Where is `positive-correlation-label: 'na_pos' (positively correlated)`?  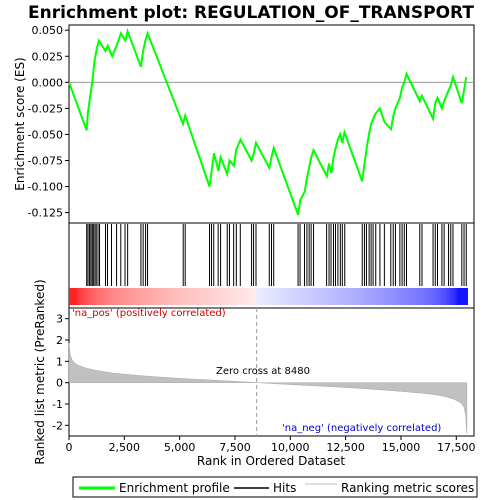 positive-correlation-label: 'na_pos' (positively correlated) is located at coordinates (149, 313).